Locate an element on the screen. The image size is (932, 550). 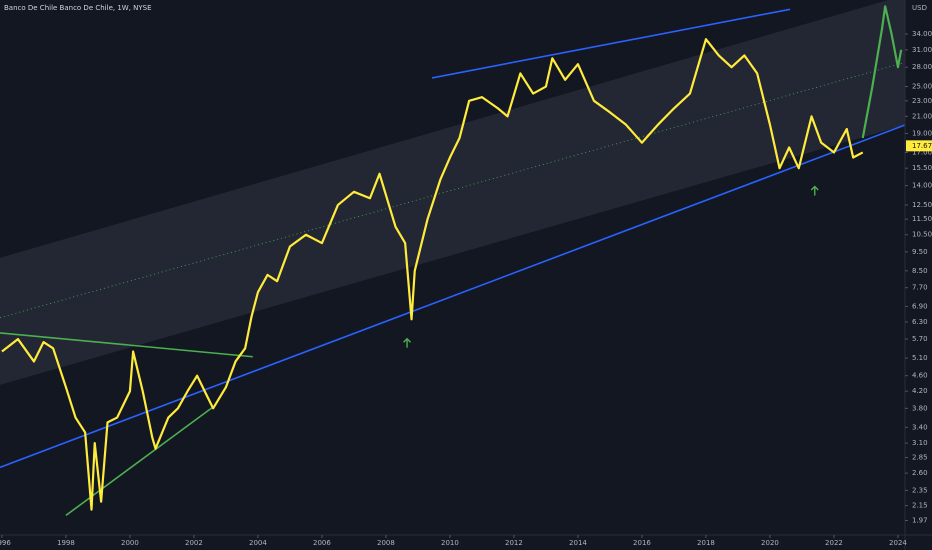
x-tick-label: 2008 is located at coordinates (386, 543).